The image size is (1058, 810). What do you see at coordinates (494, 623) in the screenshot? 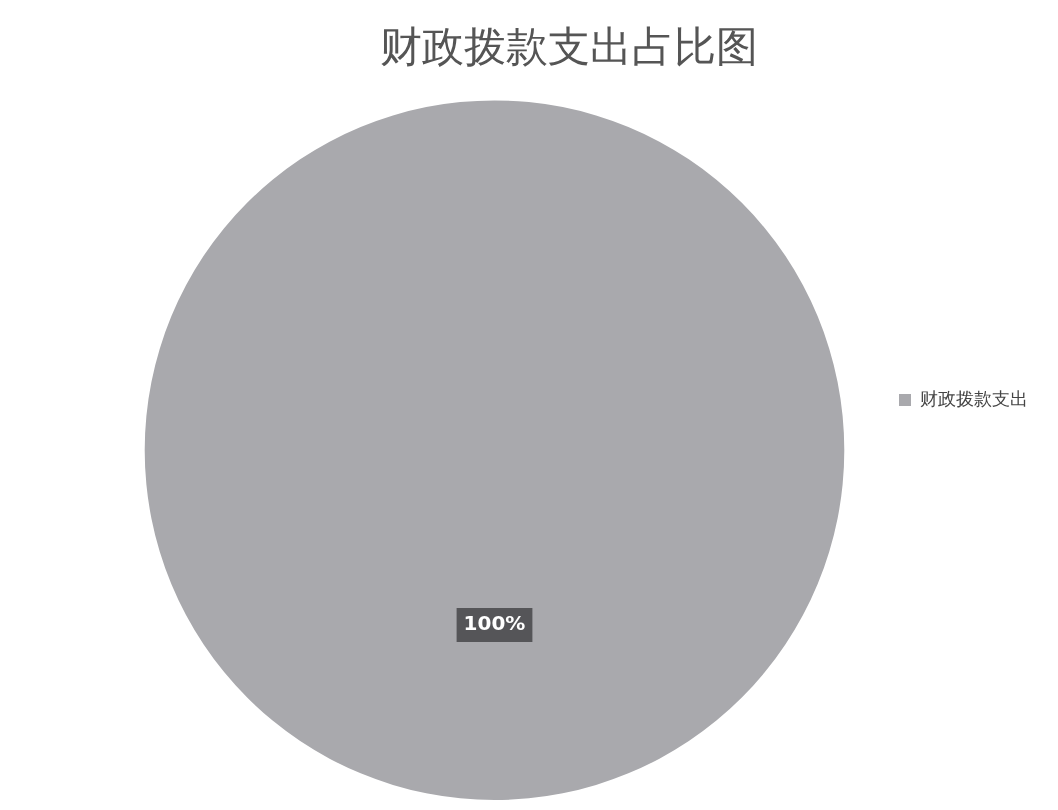
I see `data-label: 100%` at bounding box center [494, 623].